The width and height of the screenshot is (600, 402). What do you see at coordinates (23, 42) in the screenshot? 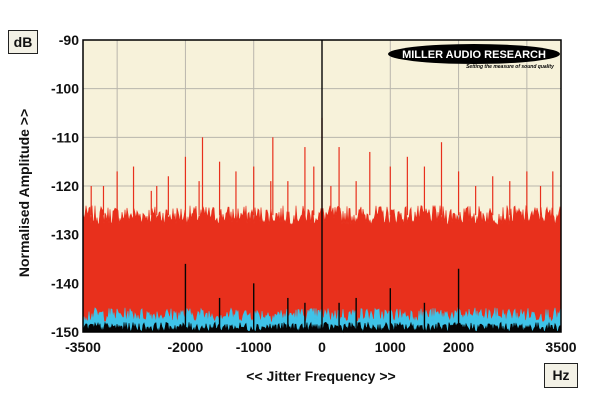
I see `y-unit-label: dB` at bounding box center [23, 42].